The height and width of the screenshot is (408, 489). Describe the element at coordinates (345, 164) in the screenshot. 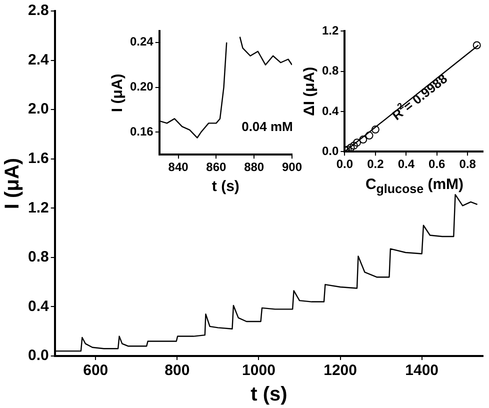

I see `x-tick-label: 0.0` at that location.